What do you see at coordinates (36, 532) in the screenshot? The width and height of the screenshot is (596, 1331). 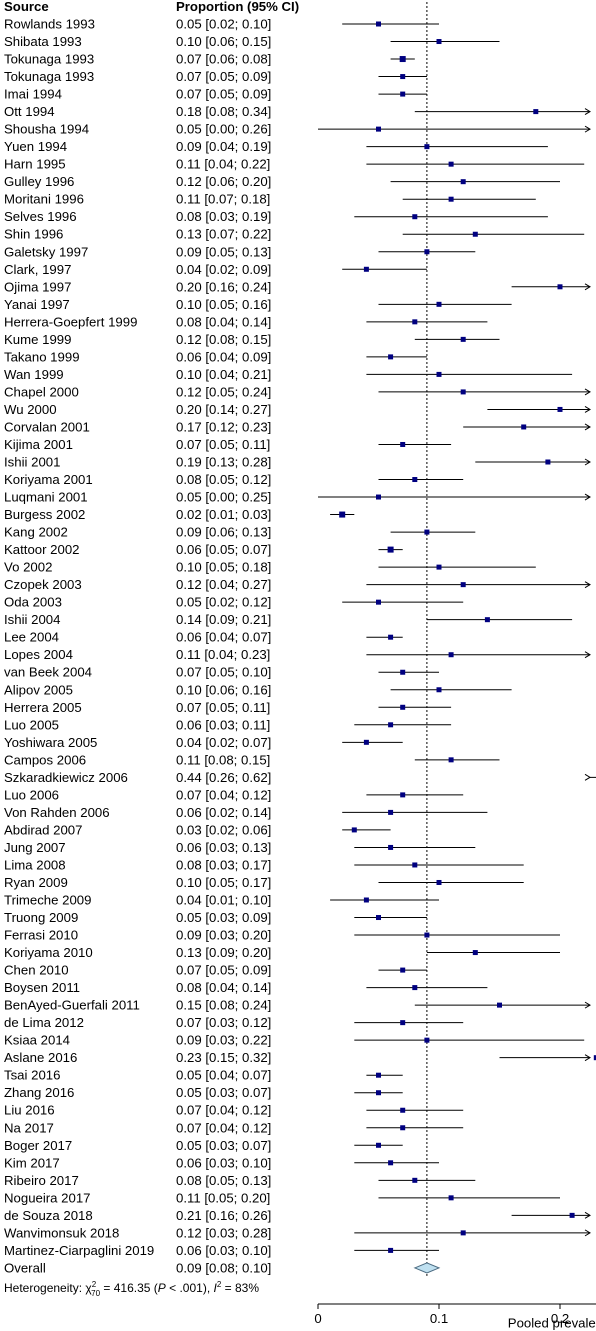 I see `study-name: Kang 2002` at bounding box center [36, 532].